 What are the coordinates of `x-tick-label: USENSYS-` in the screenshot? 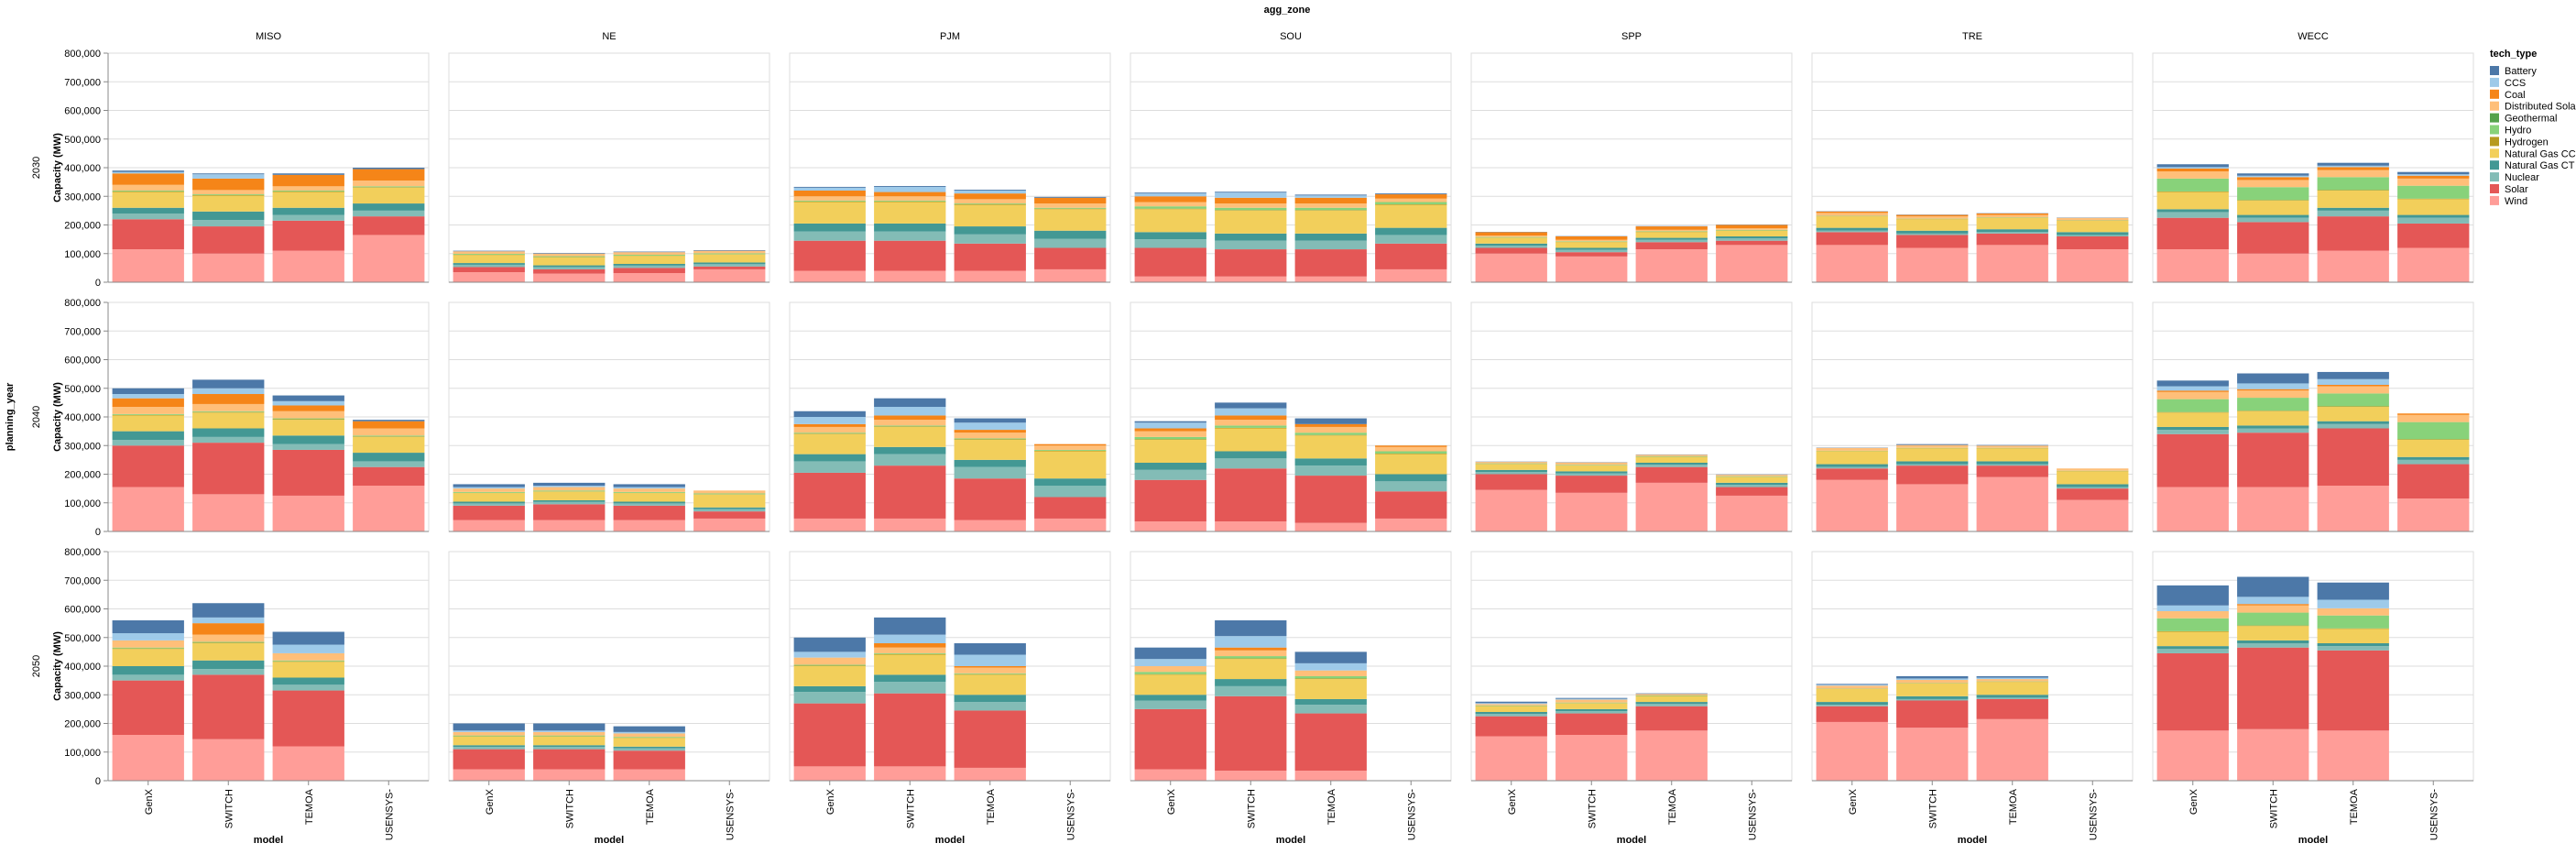 It's located at (2435, 815).